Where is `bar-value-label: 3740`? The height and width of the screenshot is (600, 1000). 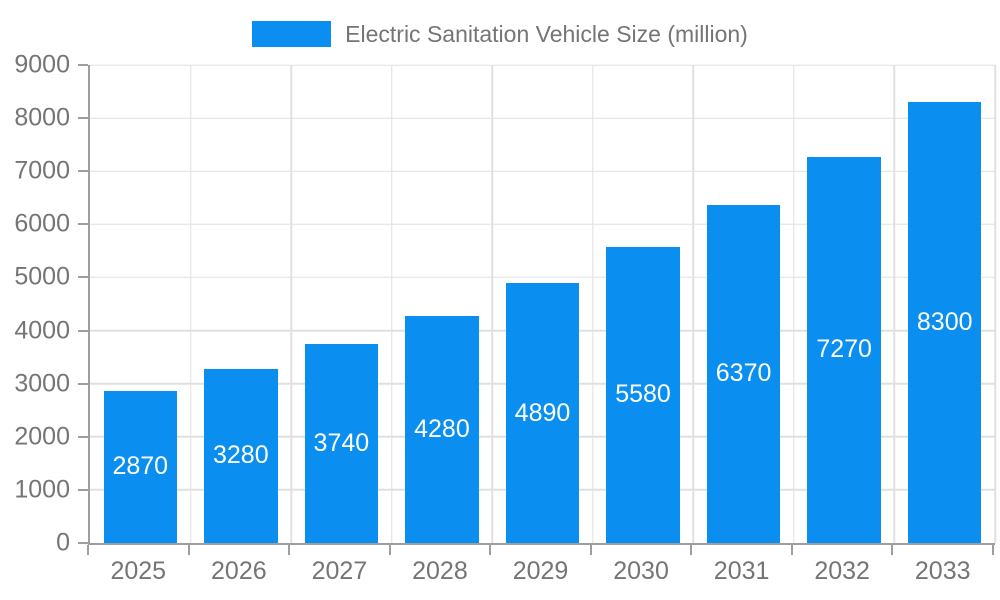
bar-value-label: 3740 is located at coordinates (341, 443).